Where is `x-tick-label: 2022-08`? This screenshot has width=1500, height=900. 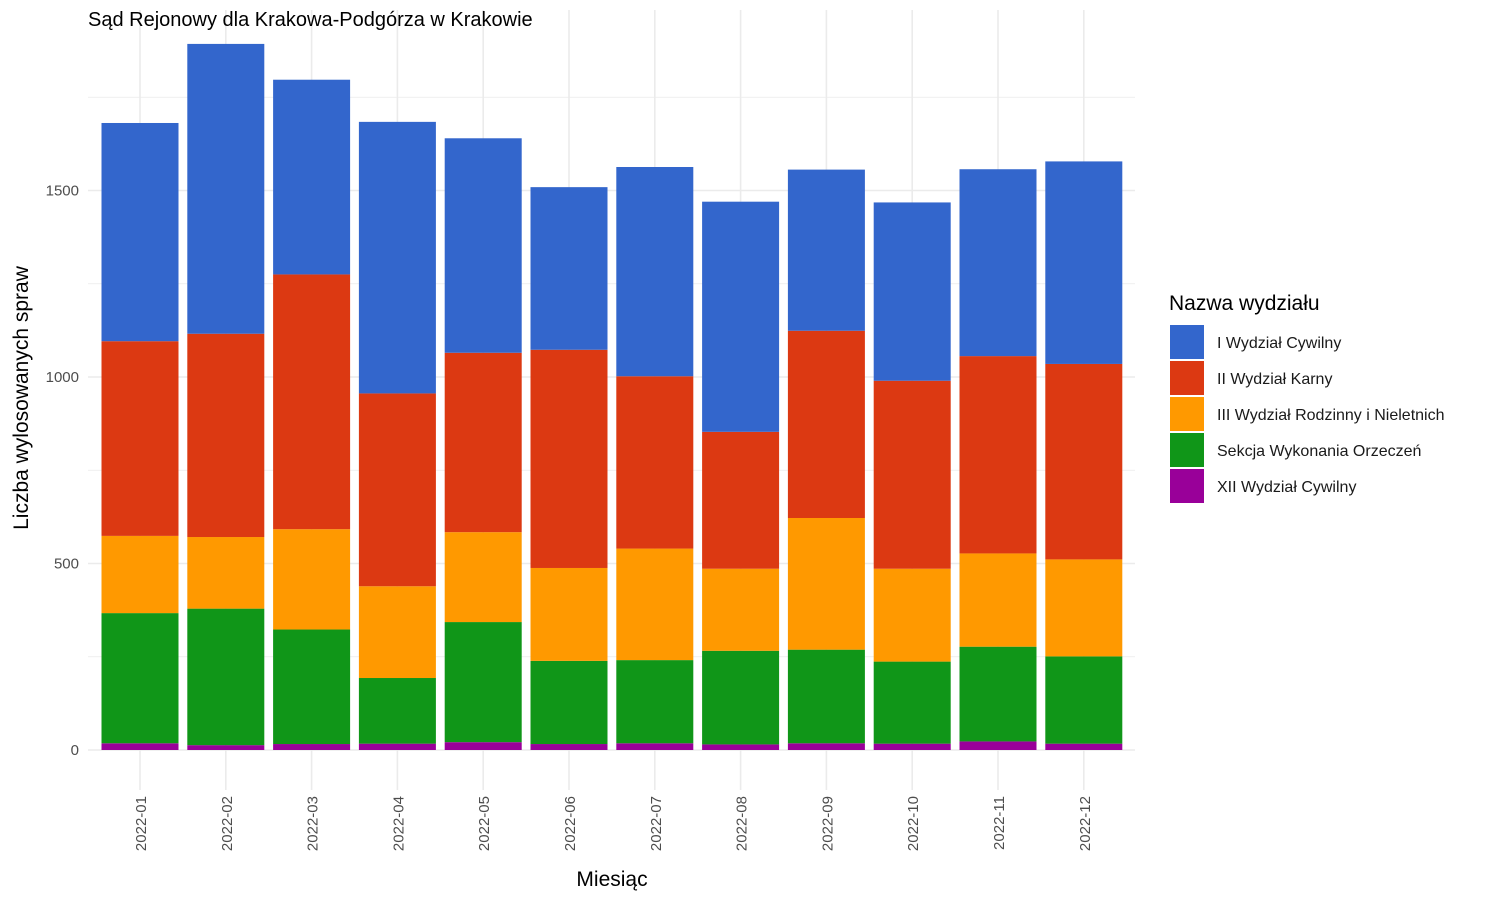 x-tick-label: 2022-08 is located at coordinates (742, 823).